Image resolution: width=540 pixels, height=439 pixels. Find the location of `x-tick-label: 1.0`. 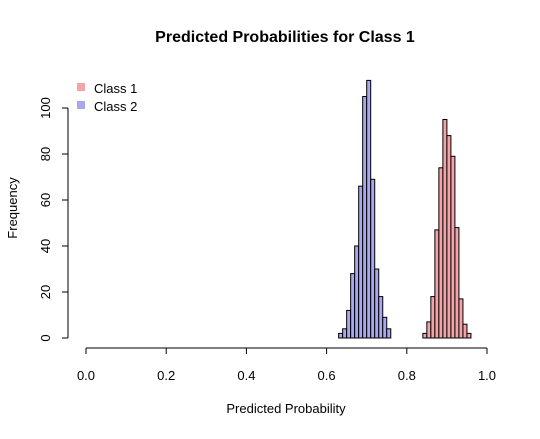

x-tick-label: 1.0 is located at coordinates (487, 375).